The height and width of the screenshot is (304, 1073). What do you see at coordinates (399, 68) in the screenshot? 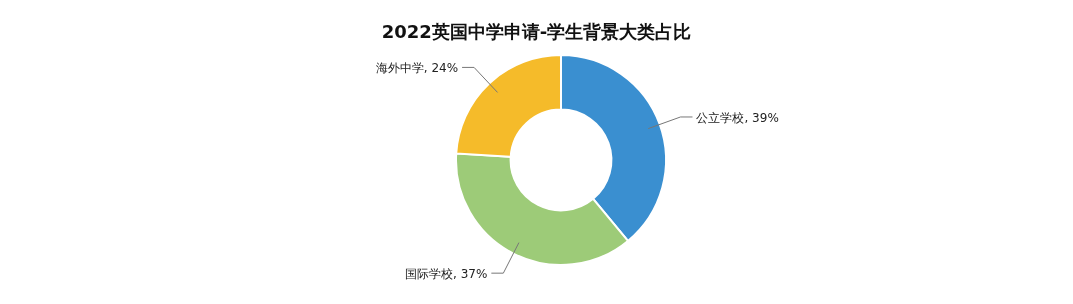
I see `slice-label: 海外中学` at bounding box center [399, 68].